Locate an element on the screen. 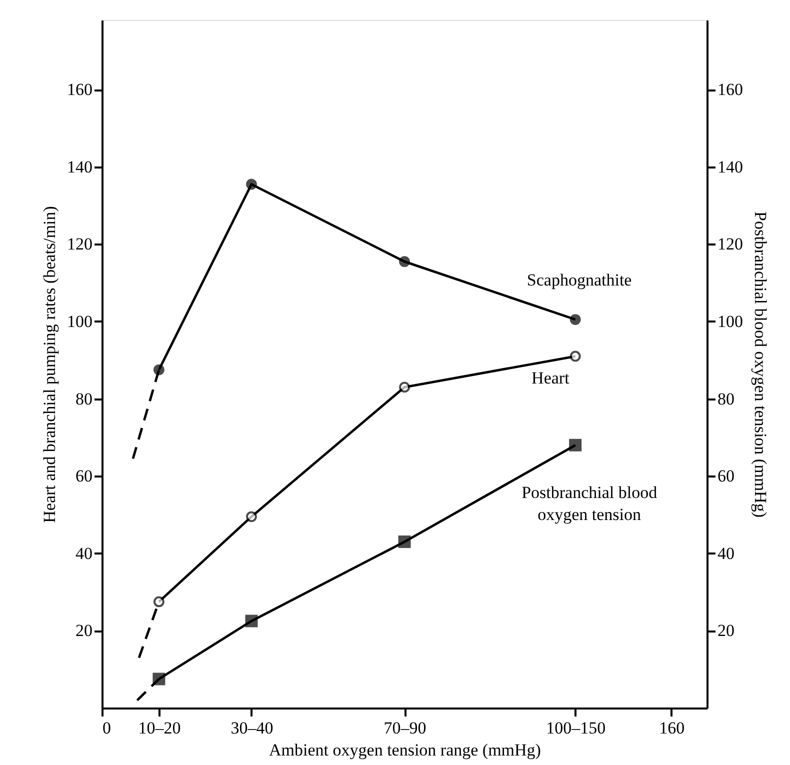  y-tick-label: 160 is located at coordinates (79, 90).